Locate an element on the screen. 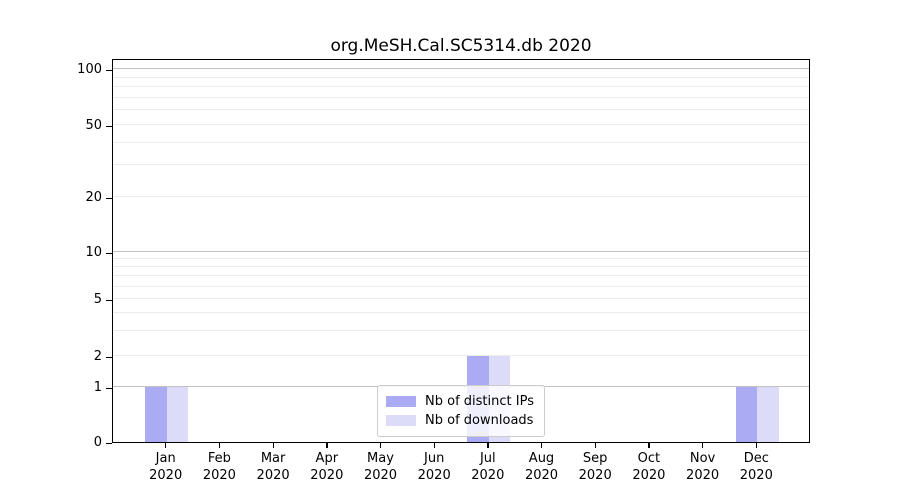  x-tick-label: Nov 2020 is located at coordinates (703, 467).